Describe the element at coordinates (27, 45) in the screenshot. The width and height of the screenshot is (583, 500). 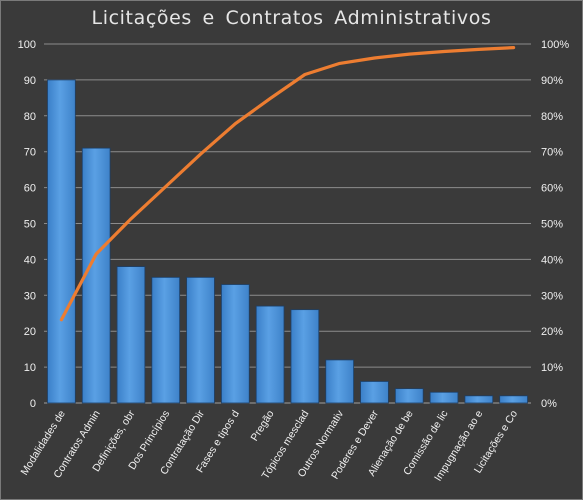
I see `y-tick-label: 100` at that location.